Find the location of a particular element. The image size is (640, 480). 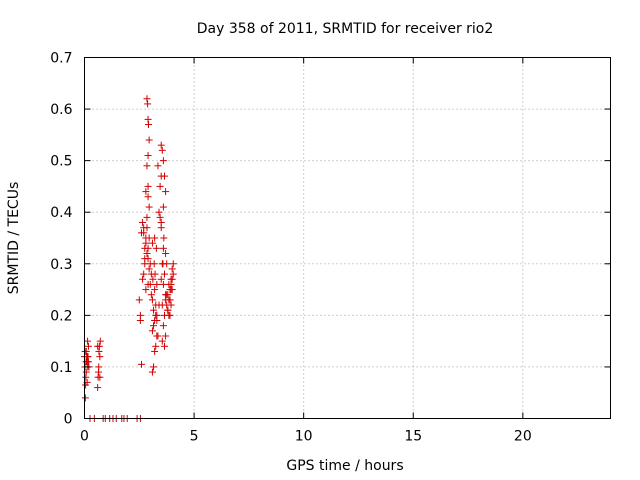

y-axis-label: SRMTID / TECUs is located at coordinates (14, 238).